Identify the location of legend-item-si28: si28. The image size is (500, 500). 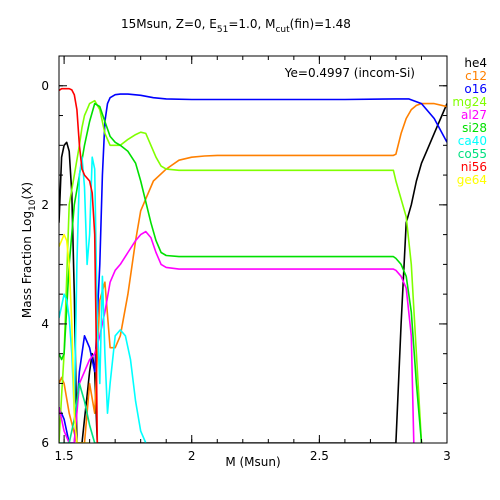
(474, 128).